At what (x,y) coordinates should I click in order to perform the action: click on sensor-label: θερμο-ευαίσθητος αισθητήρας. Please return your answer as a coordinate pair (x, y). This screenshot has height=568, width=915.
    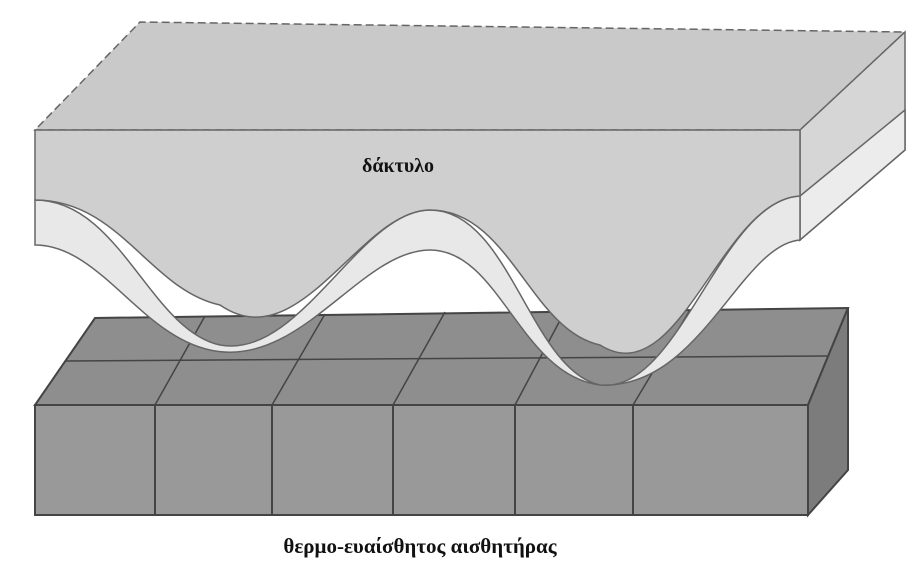
    Looking at the image, I should click on (420, 546).